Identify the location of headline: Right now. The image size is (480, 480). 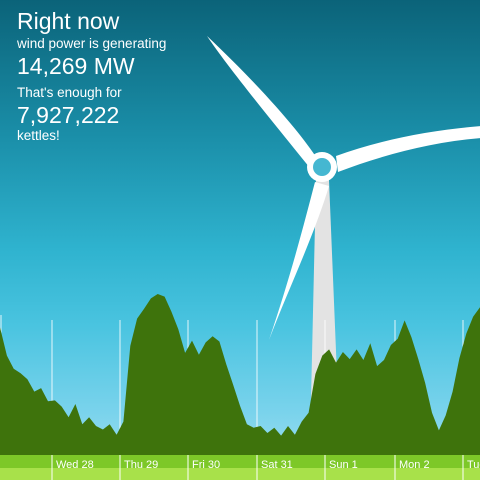
(68, 21).